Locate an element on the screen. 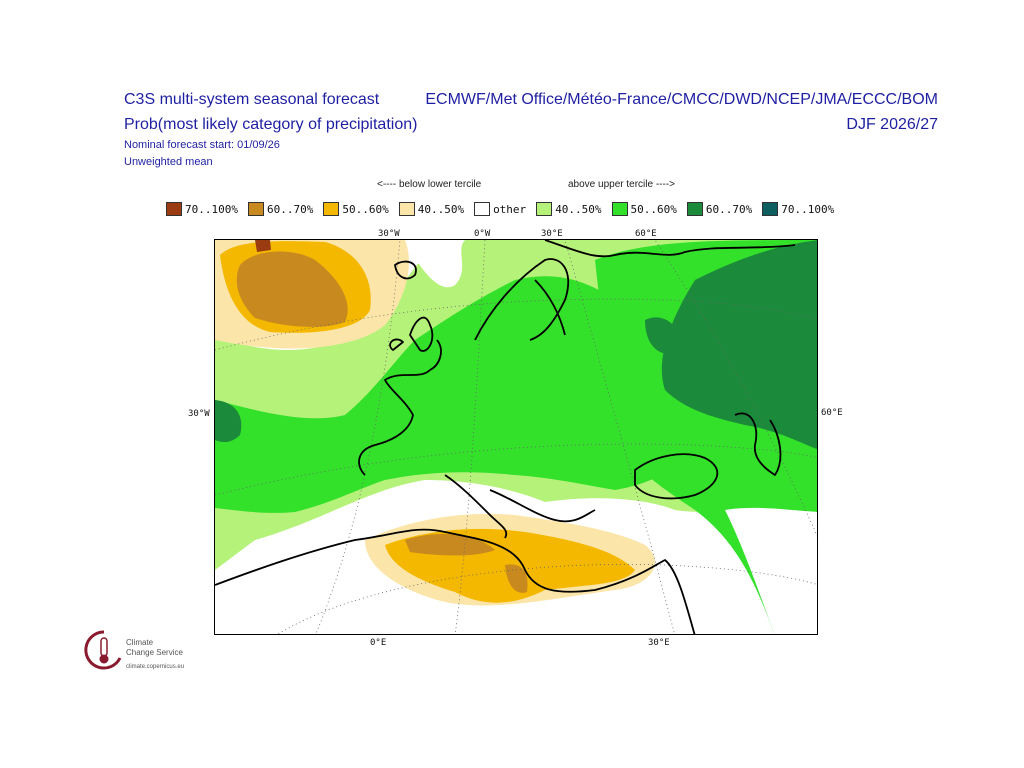  forecast-period: DJF 2026/27 is located at coordinates (892, 124).